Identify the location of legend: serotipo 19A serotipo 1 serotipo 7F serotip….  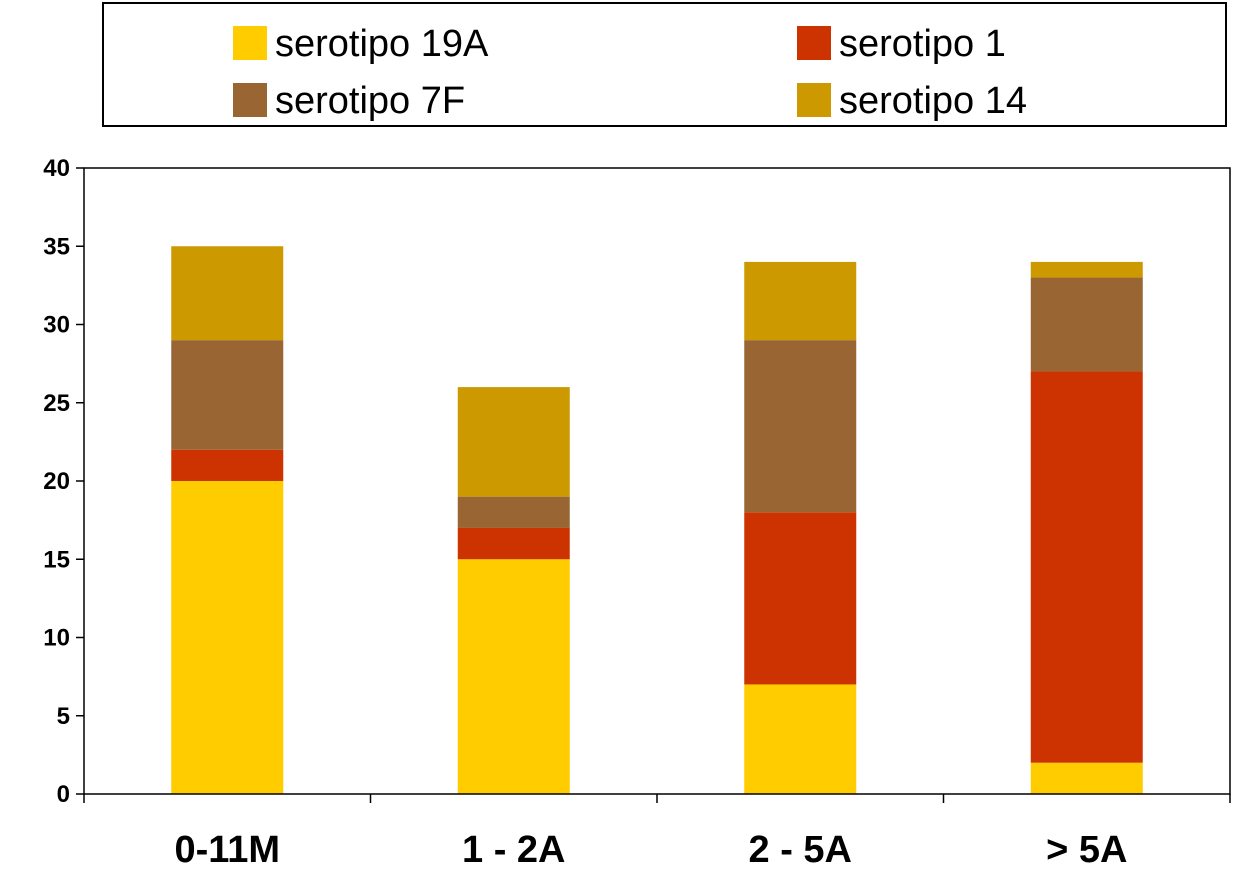
(664, 64).